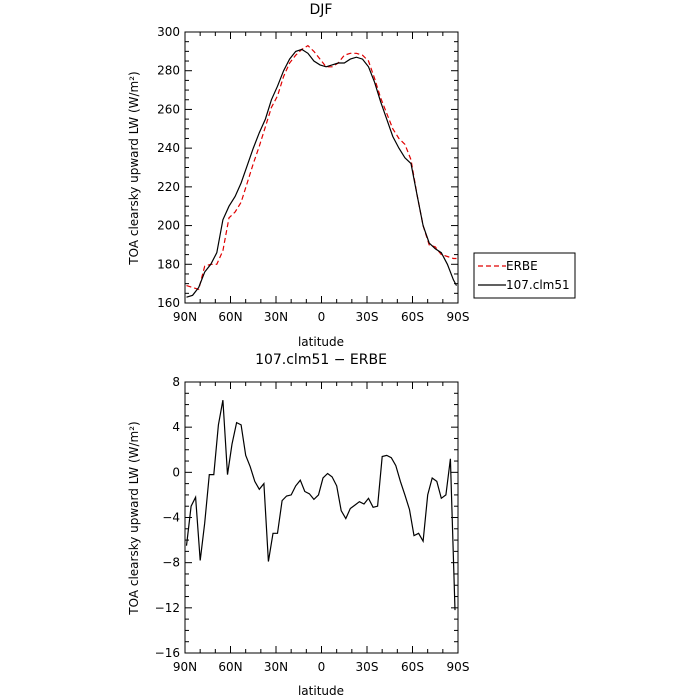 Image resolution: width=700 pixels, height=700 pixels. I want to click on legend: ERBE 107.clm51, so click(524, 275).